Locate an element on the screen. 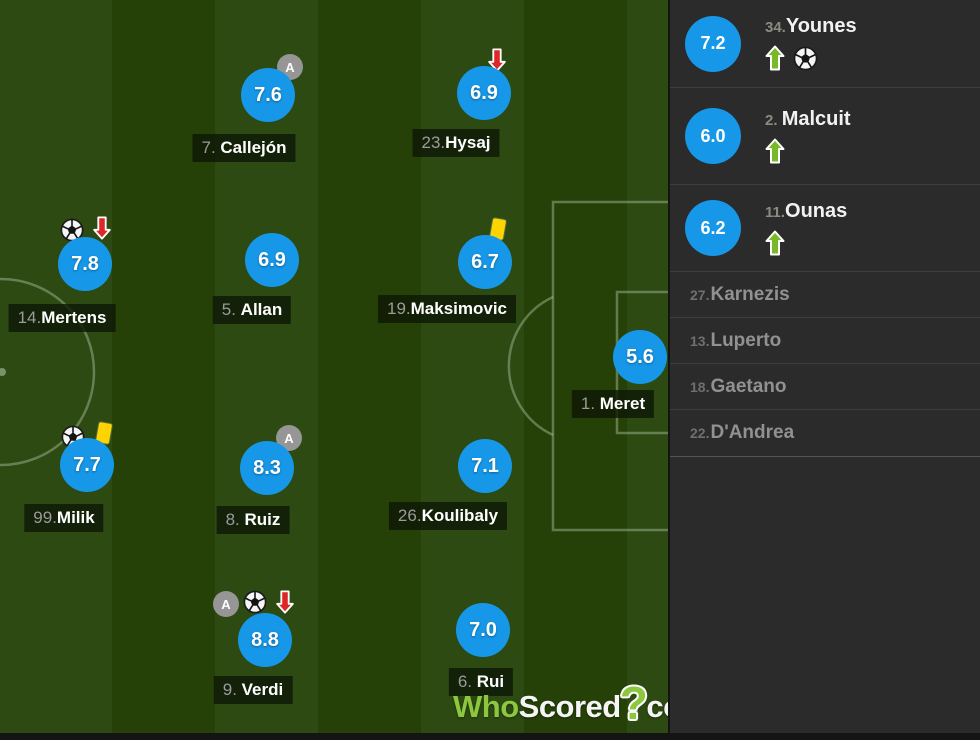 The width and height of the screenshot is (980, 740). rating-value: 7.1 is located at coordinates (485, 465).